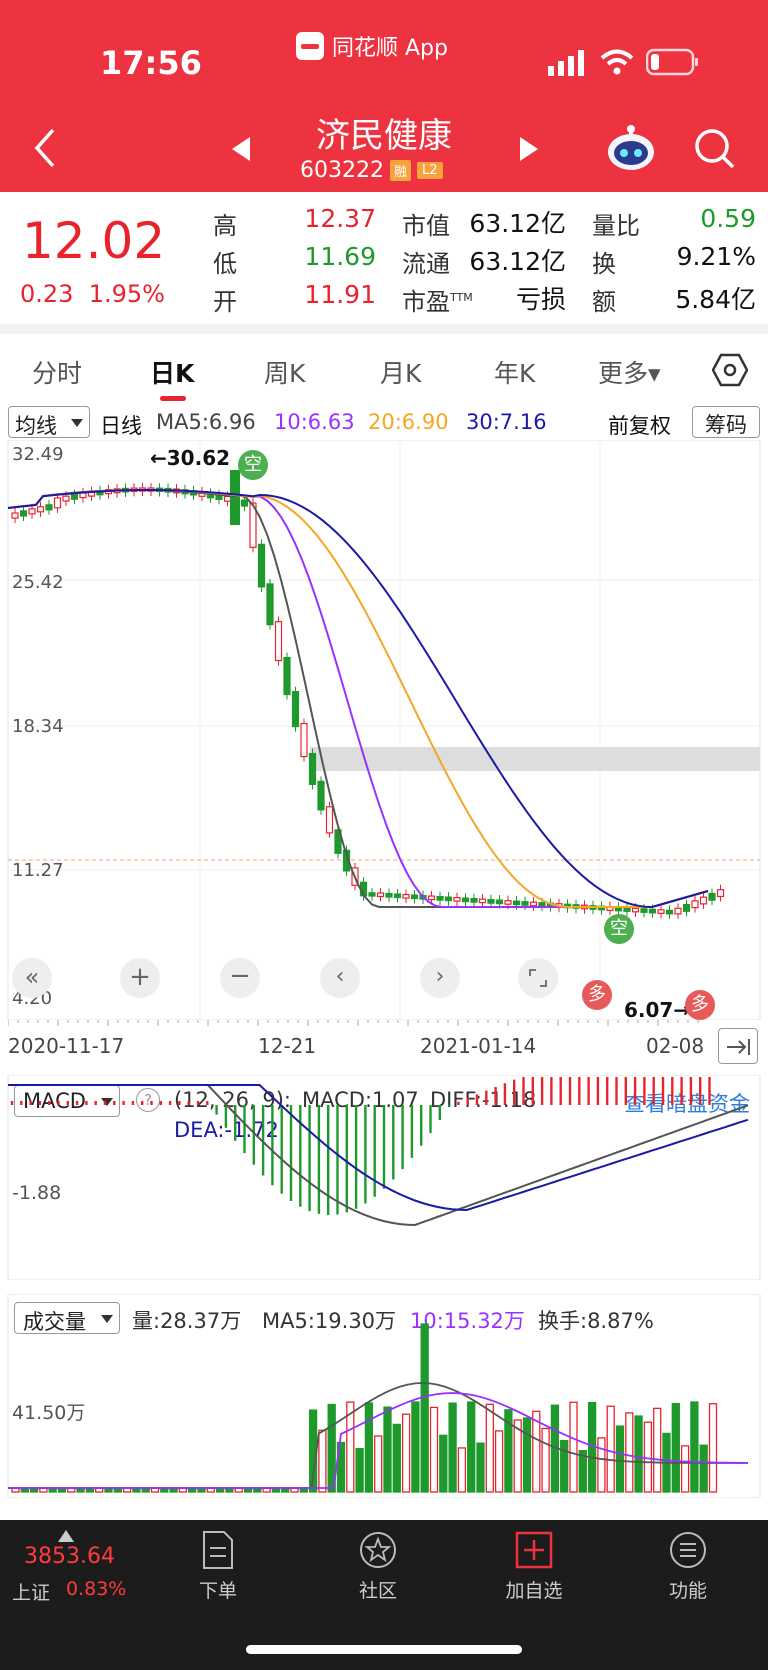 The height and width of the screenshot is (1670, 768). What do you see at coordinates (534, 1550) in the screenshot?
I see `add-square-icon` at bounding box center [534, 1550].